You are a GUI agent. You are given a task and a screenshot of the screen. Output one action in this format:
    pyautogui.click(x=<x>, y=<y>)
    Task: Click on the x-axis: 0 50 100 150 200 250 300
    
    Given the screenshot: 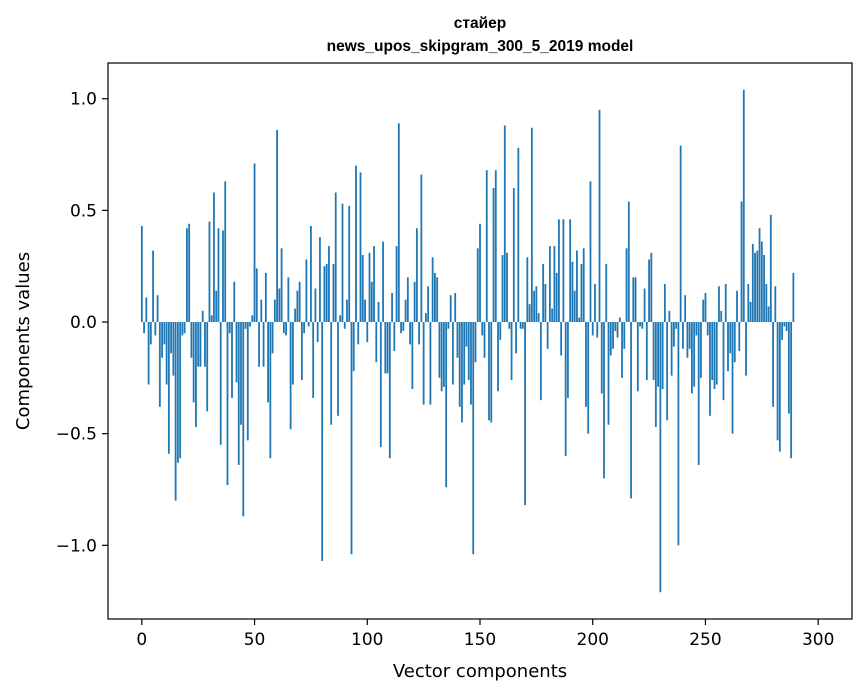 What is the action you would take?
    pyautogui.click(x=485, y=634)
    